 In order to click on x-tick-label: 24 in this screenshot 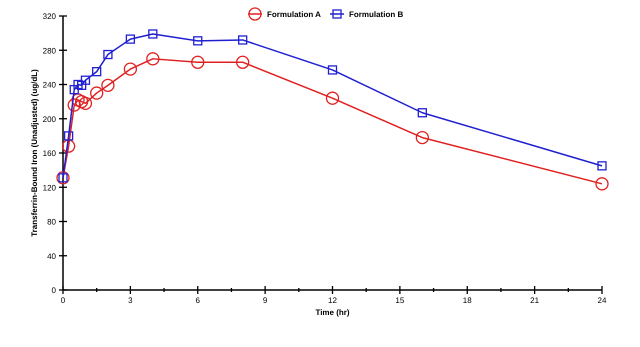, I will do `click(602, 300)`.